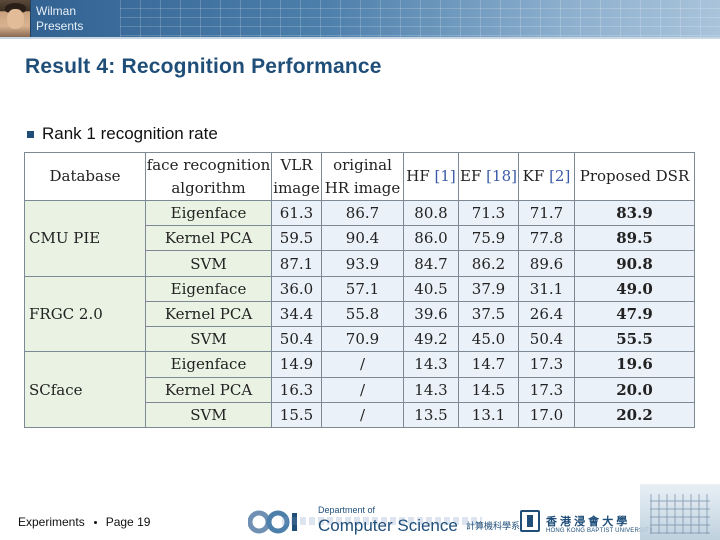 The image size is (720, 540). I want to click on campus-building-image, so click(680, 512).